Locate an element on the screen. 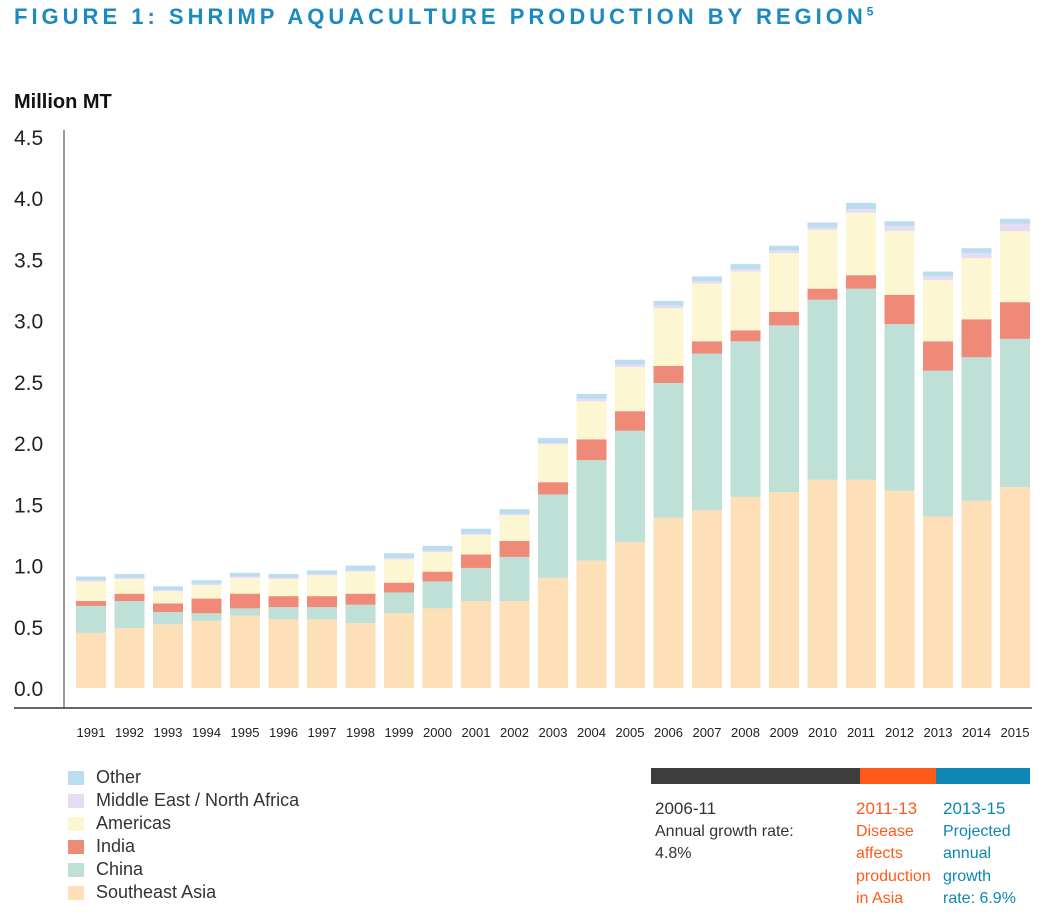 The image size is (1044, 914). y-tick-label: 4.5 is located at coordinates (28, 138).